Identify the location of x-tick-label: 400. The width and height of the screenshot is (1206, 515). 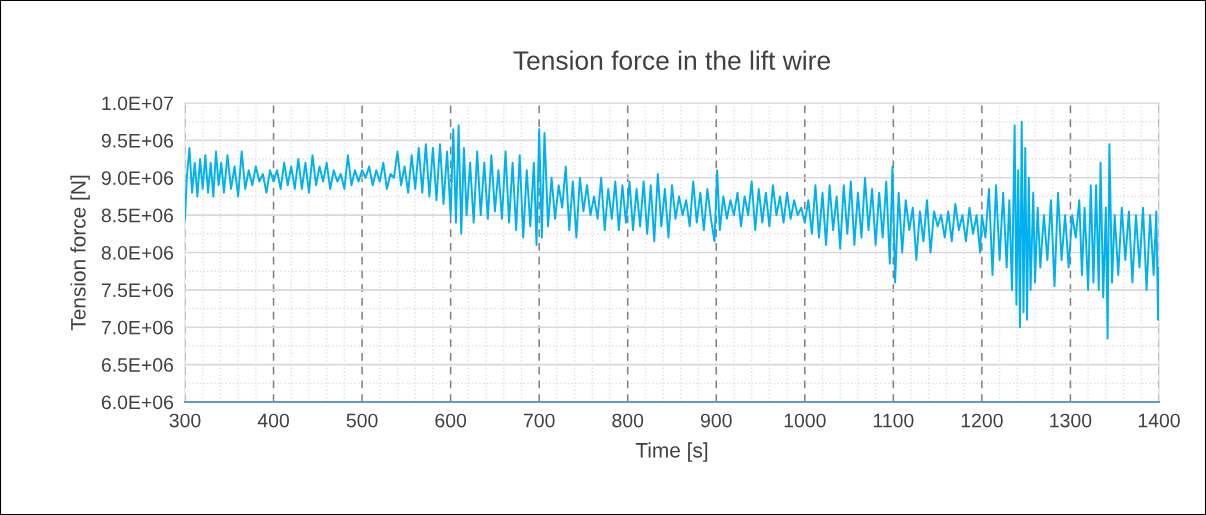
(273, 420).